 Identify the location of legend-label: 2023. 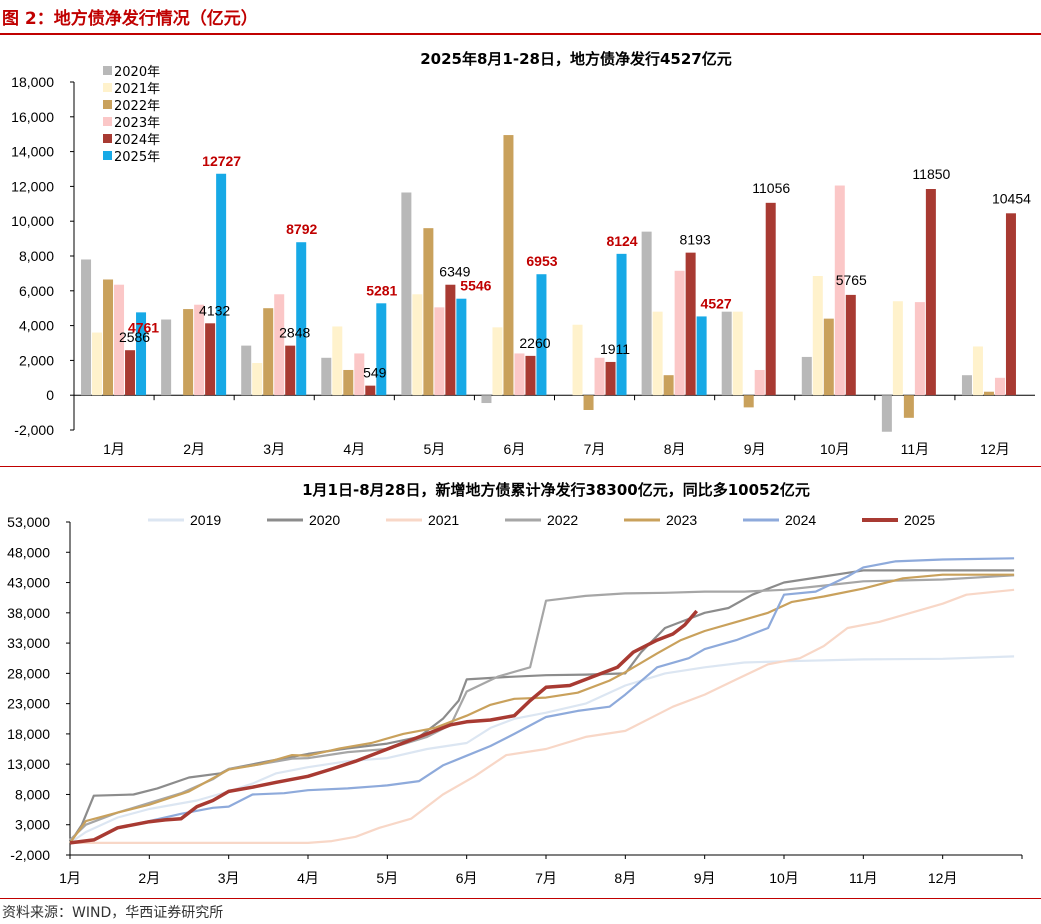
(681, 520).